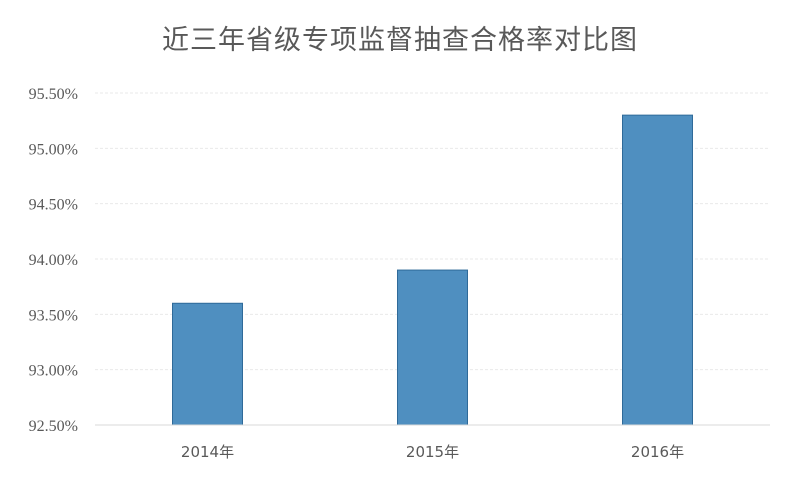  I want to click on y-tick-label: 95.00%, so click(53, 149).